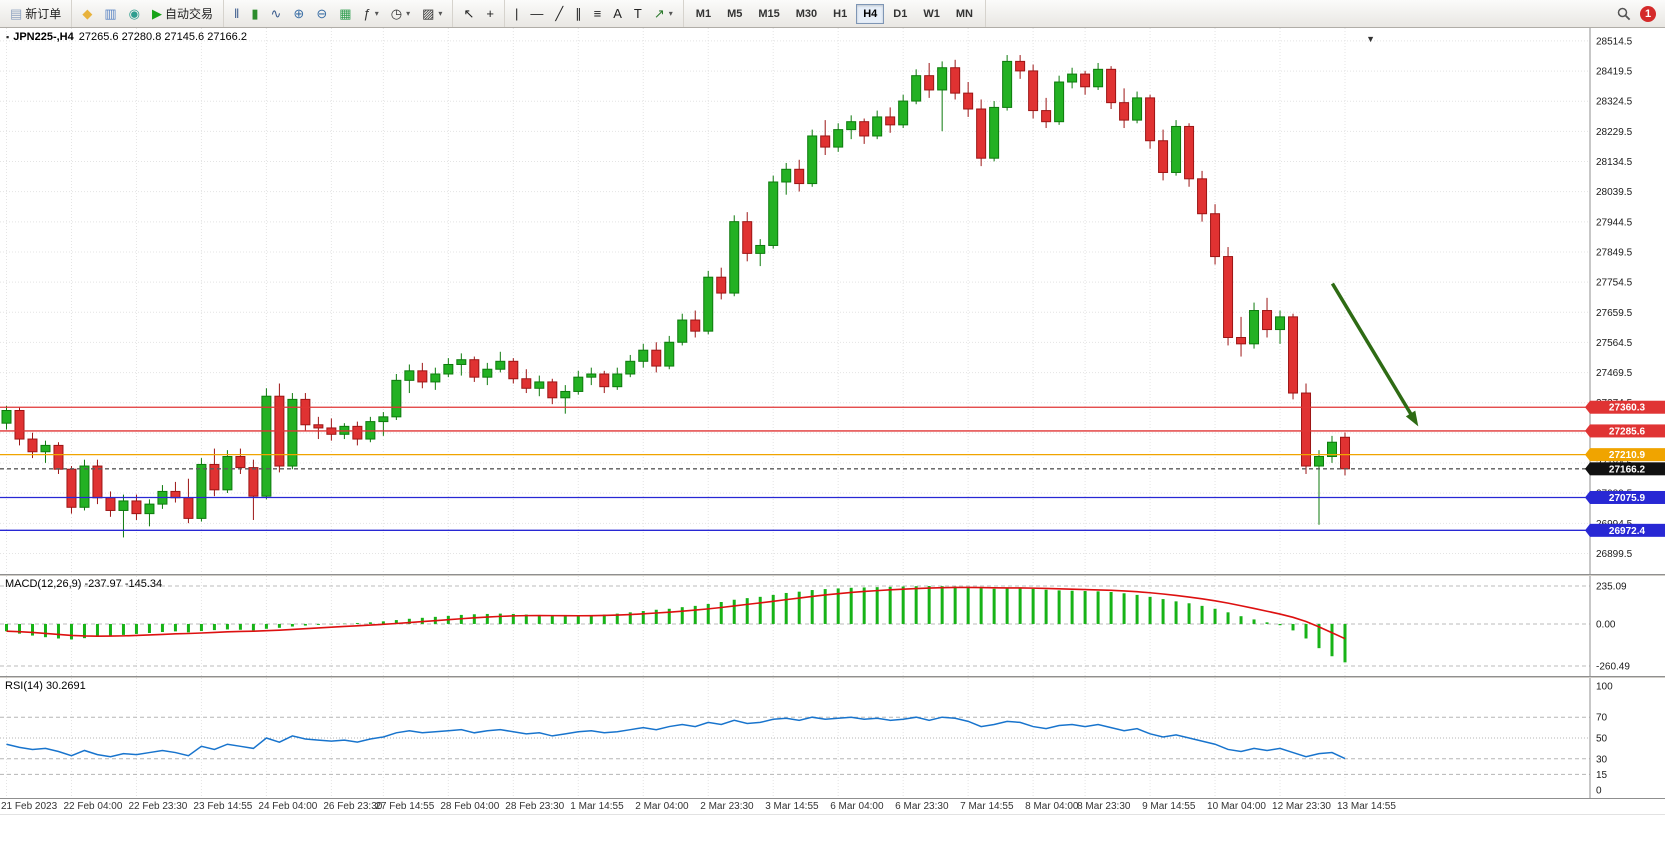 The width and height of the screenshot is (1665, 846). What do you see at coordinates (1648, 13) in the screenshot?
I see `notification-badge: 1` at bounding box center [1648, 13].